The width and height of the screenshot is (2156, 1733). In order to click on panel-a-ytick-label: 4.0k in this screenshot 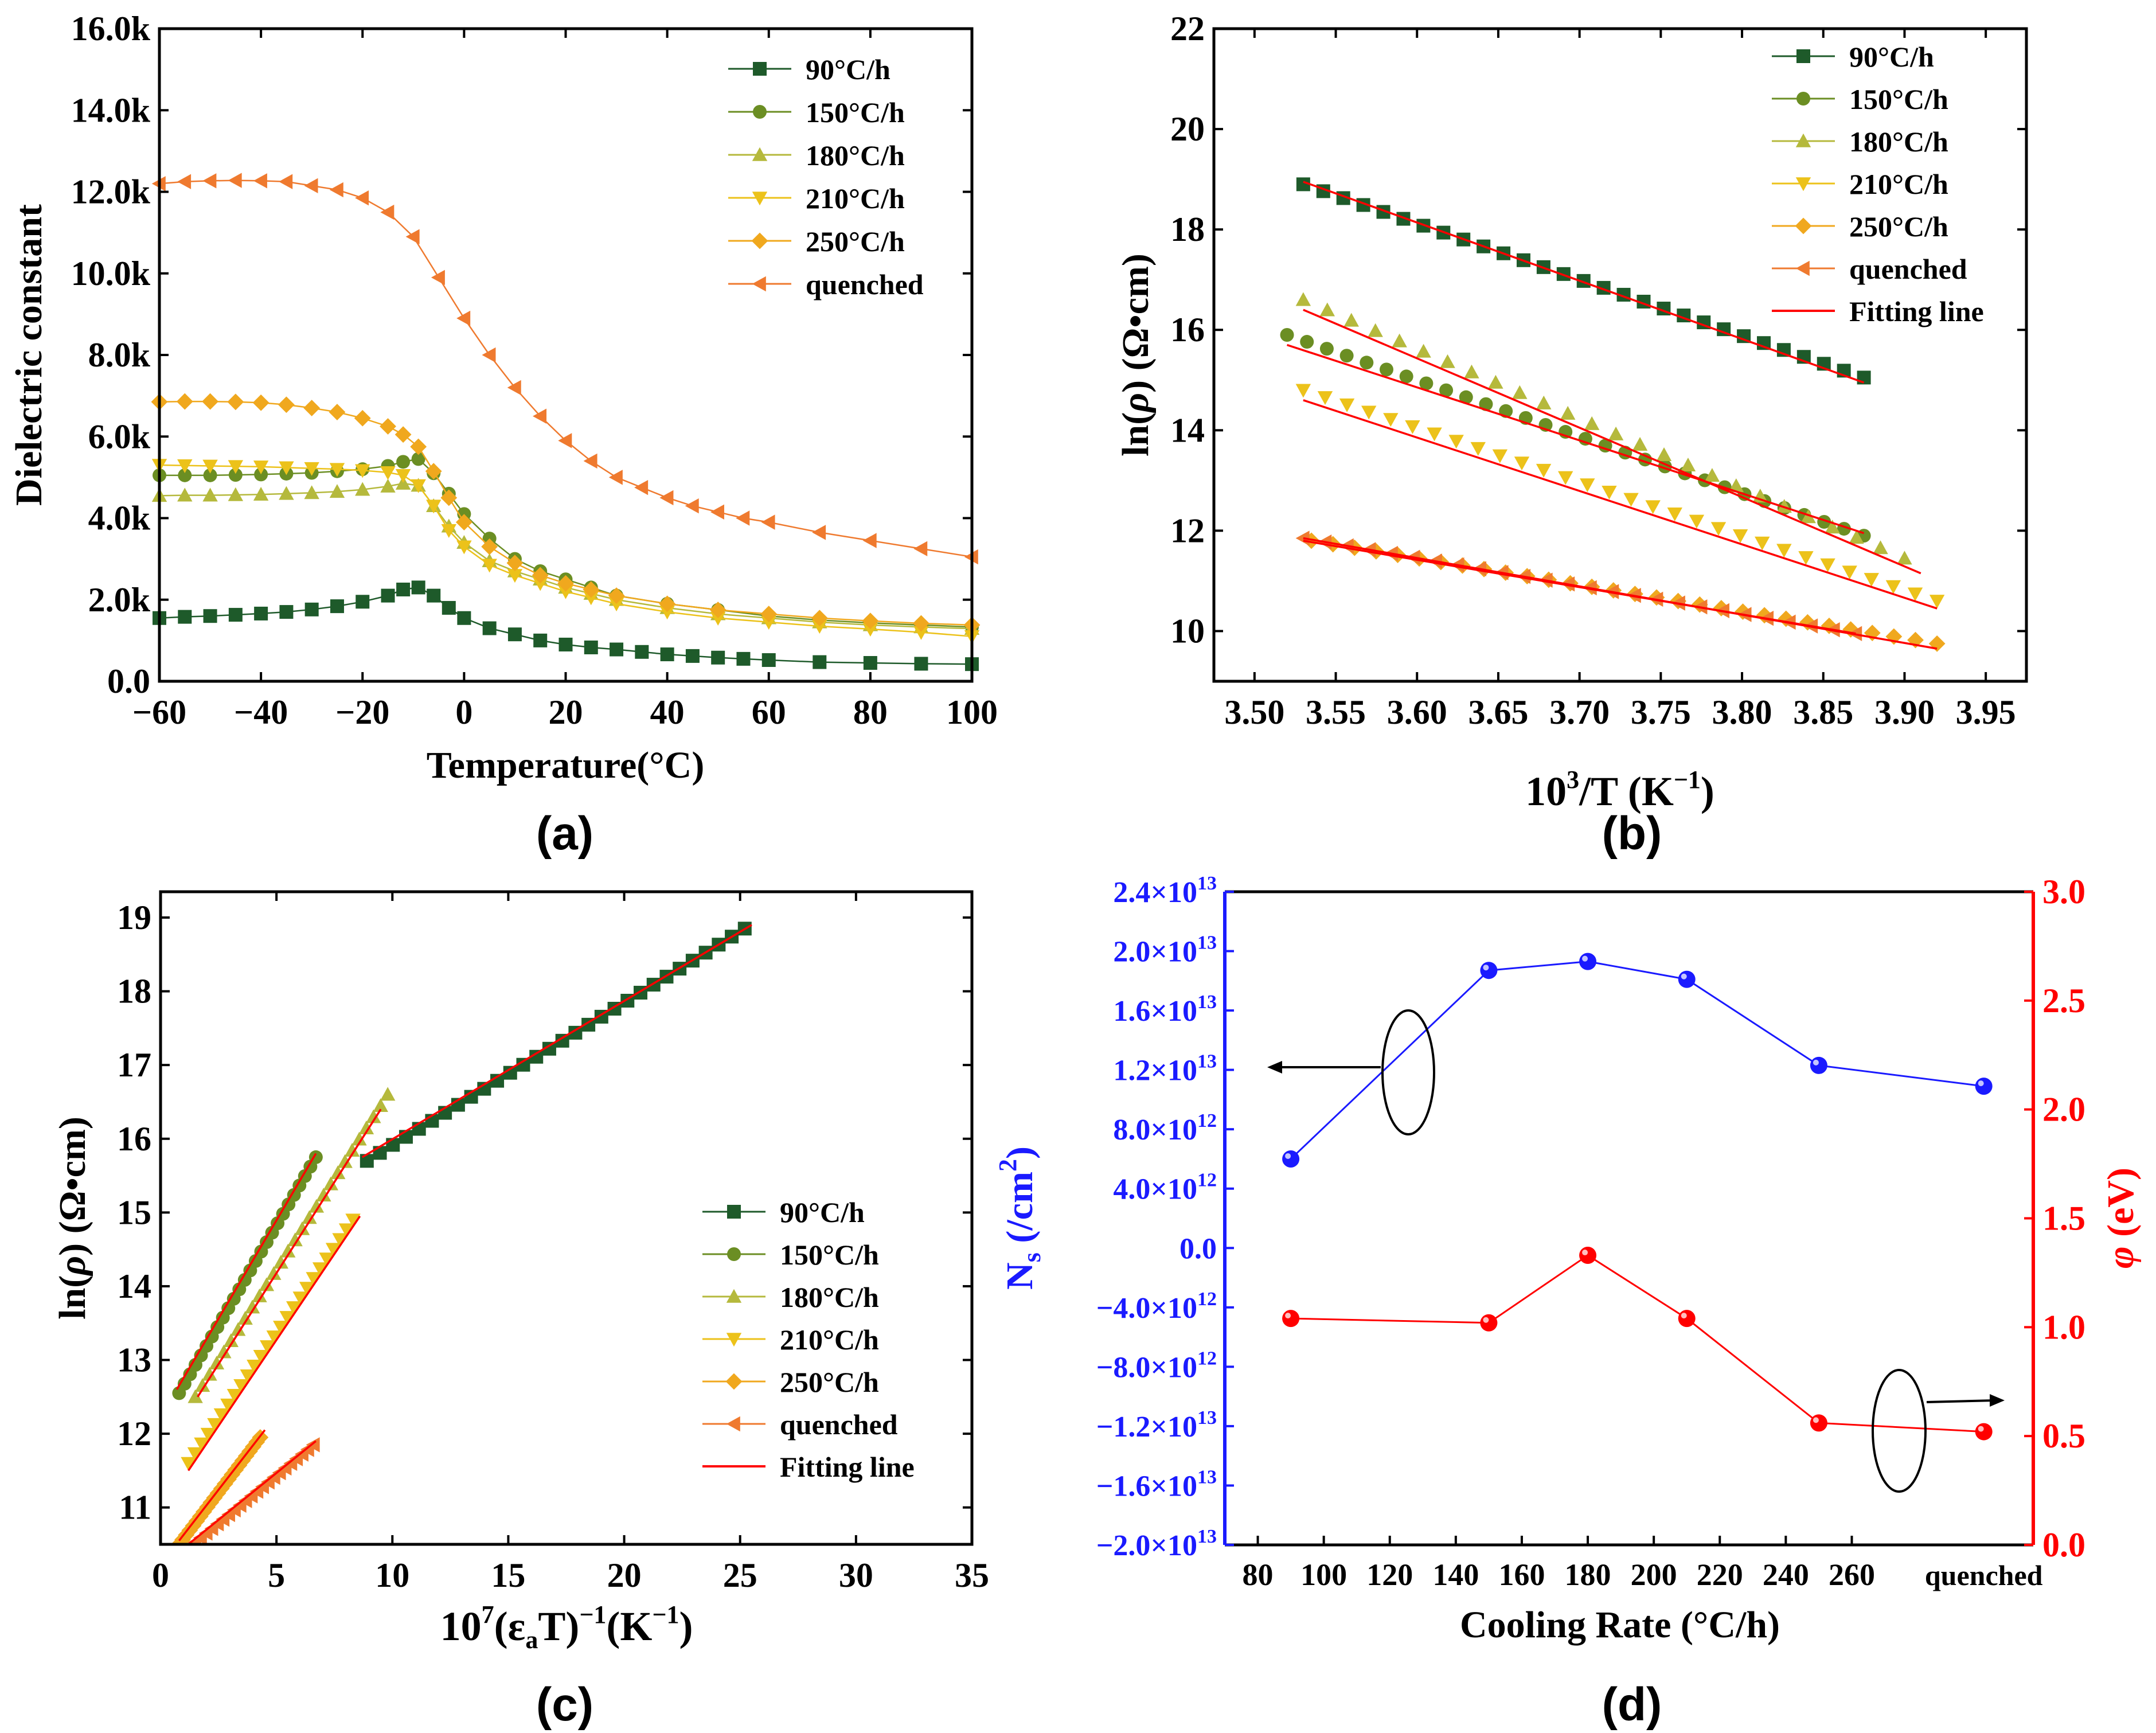, I will do `click(119, 518)`.